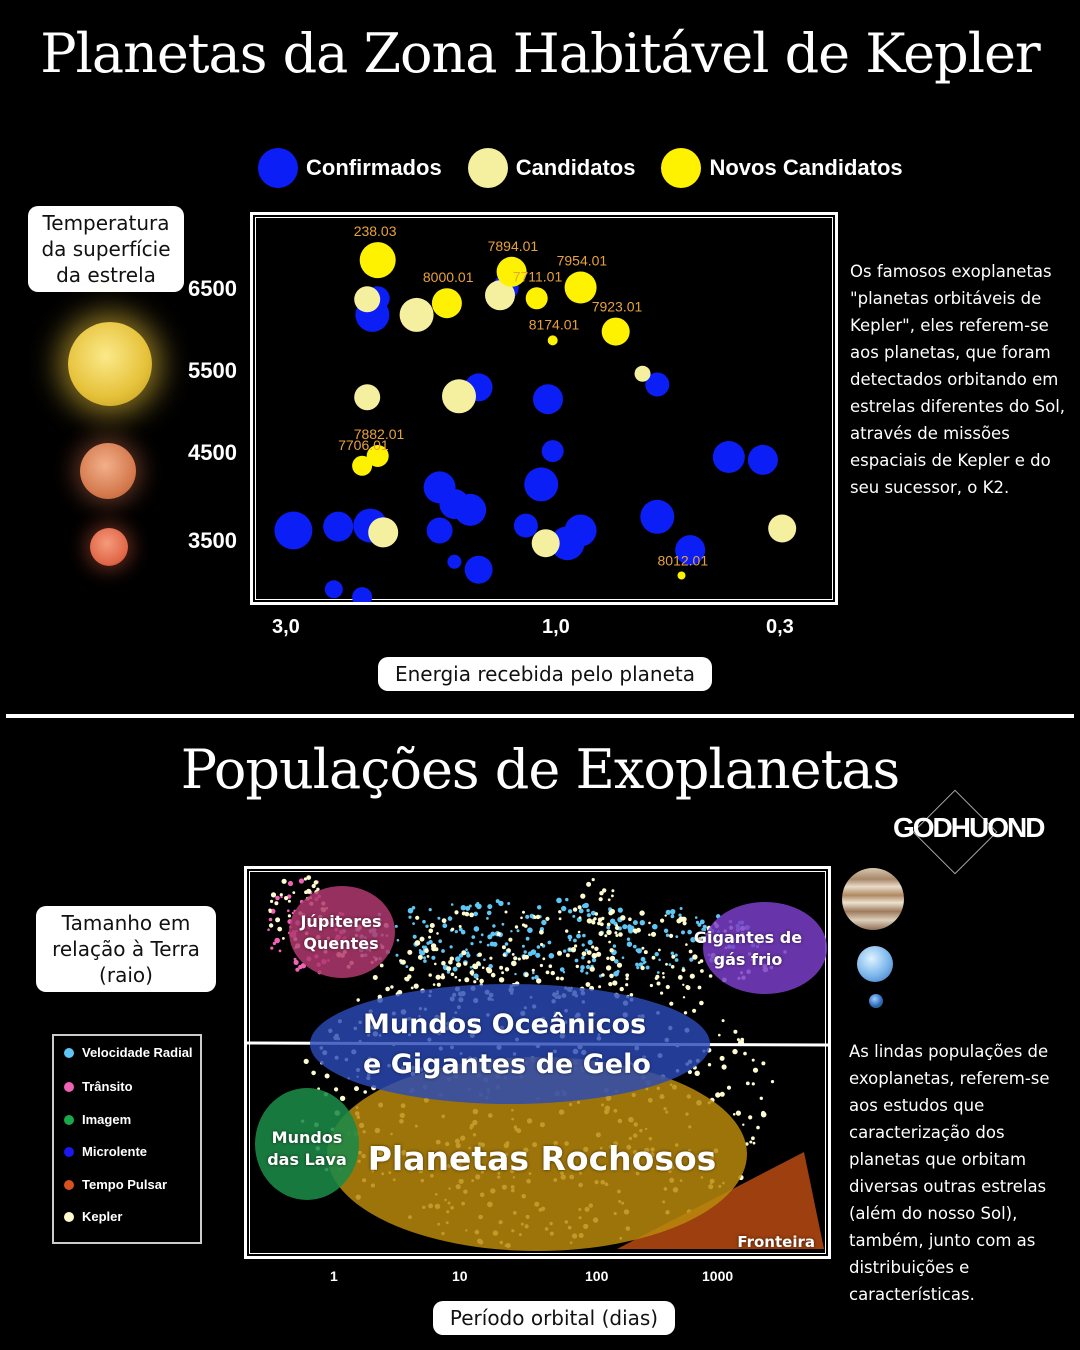 Image resolution: width=1080 pixels, height=1350 pixels. What do you see at coordinates (110, 364) in the screenshot?
I see `star-icon-hot` at bounding box center [110, 364].